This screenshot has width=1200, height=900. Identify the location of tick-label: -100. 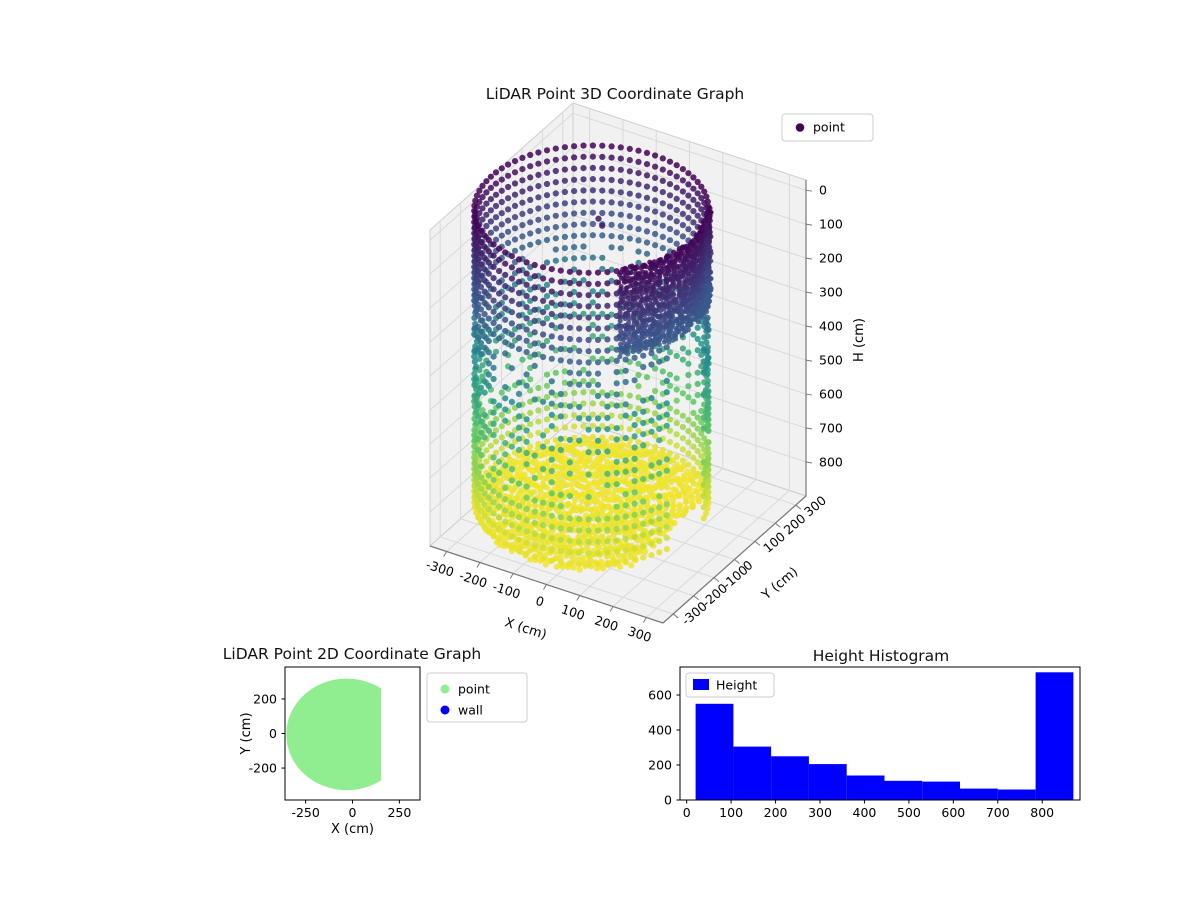
(507, 590).